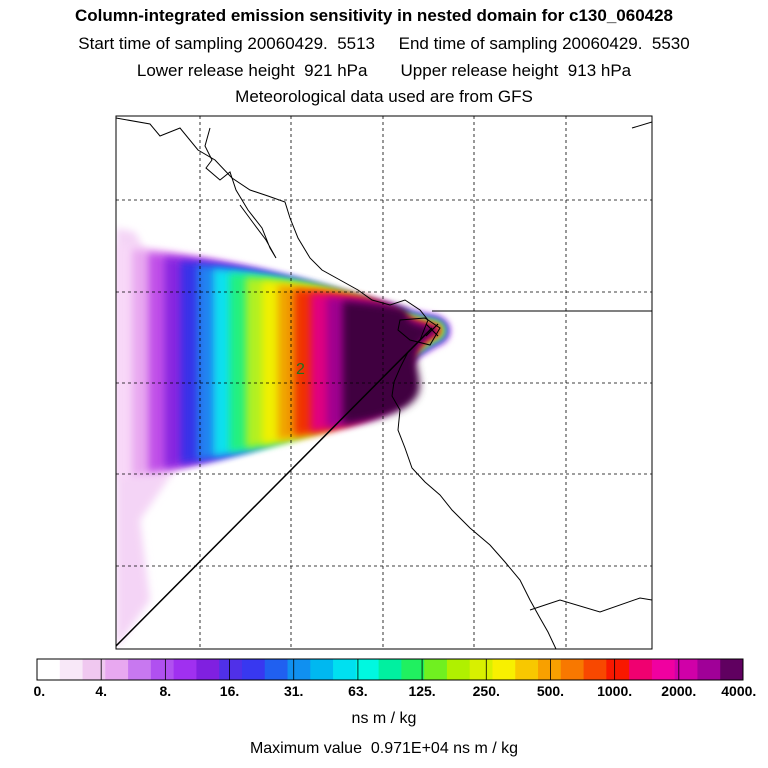 The width and height of the screenshot is (768, 768). Describe the element at coordinates (229, 691) in the screenshot. I see `color-scale-tick-label: 16.` at that location.